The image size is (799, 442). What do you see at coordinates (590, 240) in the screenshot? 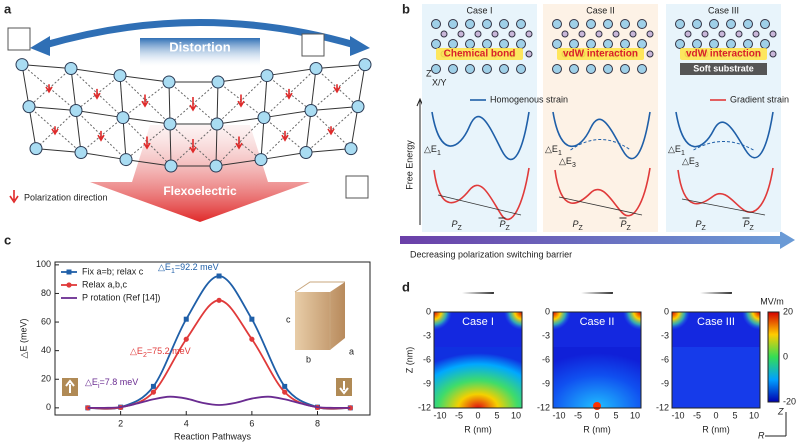
I see `barrier-bar` at bounding box center [590, 240].